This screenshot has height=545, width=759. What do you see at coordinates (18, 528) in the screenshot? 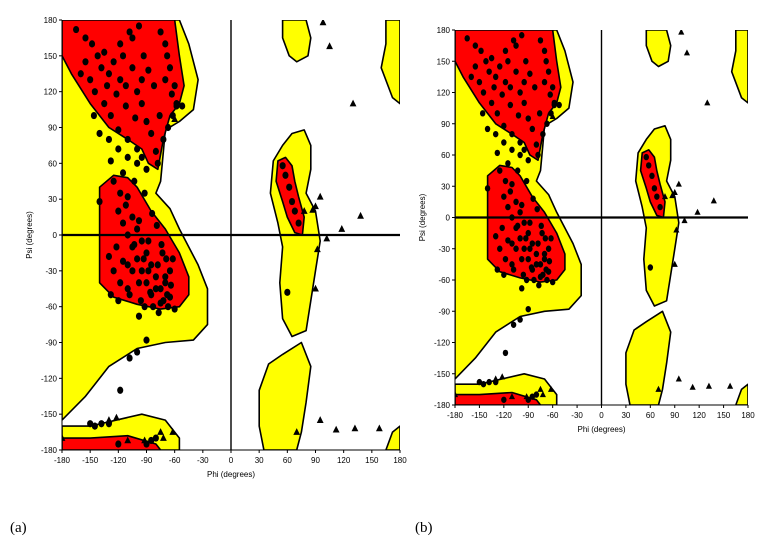
I see `panel-label-a: (a)` at bounding box center [18, 528].